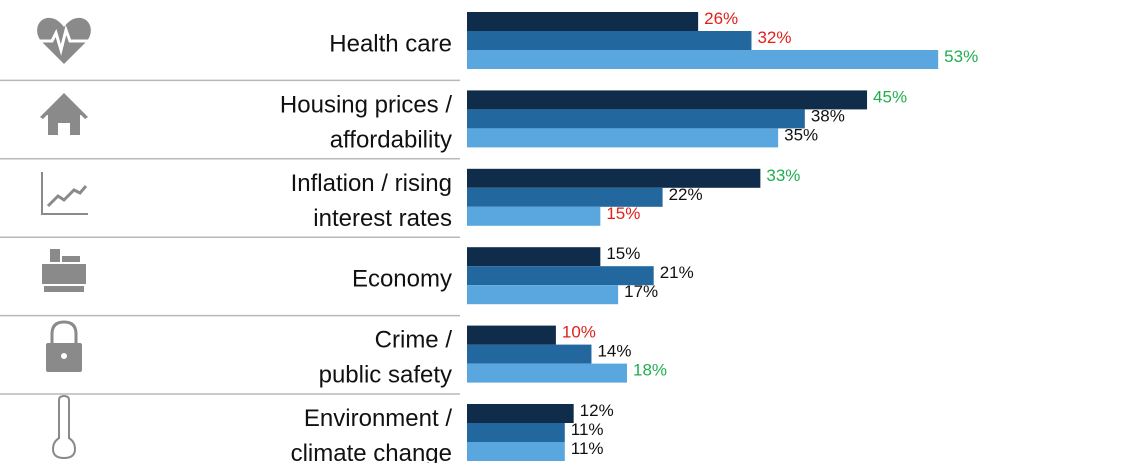 This screenshot has width=1125, height=463. What do you see at coordinates (721, 18) in the screenshot?
I see `value-label: 26%` at bounding box center [721, 18].